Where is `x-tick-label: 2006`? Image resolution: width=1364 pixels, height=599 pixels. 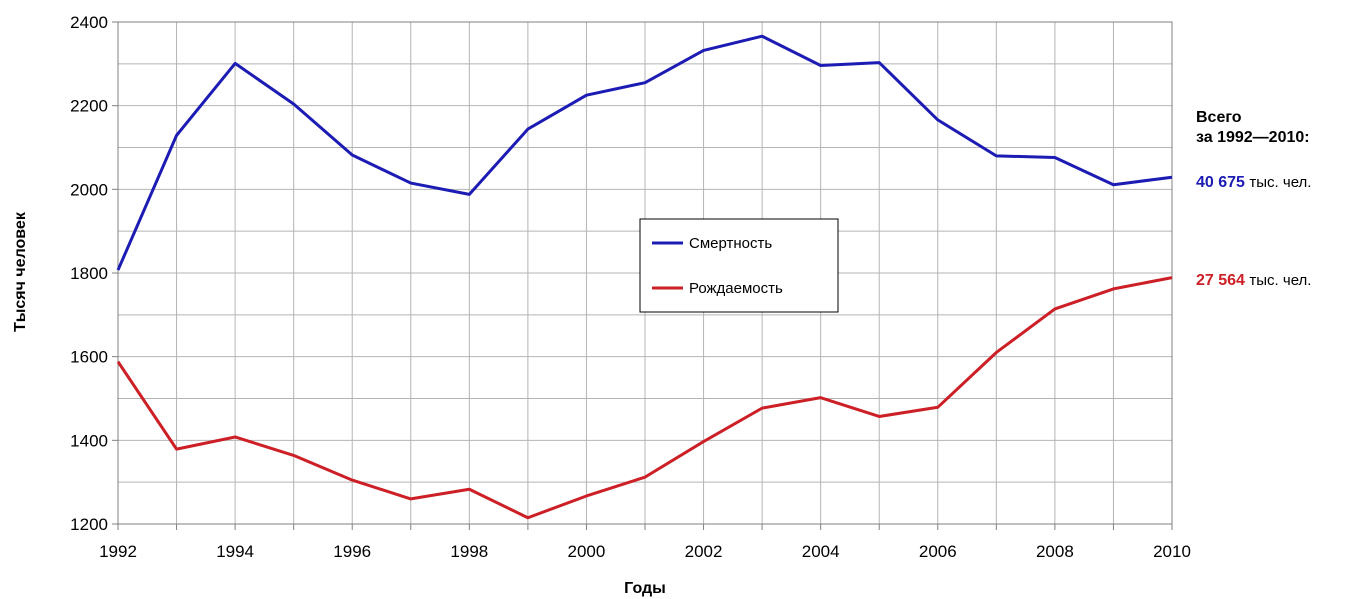
x-tick-label: 2006 is located at coordinates (938, 551).